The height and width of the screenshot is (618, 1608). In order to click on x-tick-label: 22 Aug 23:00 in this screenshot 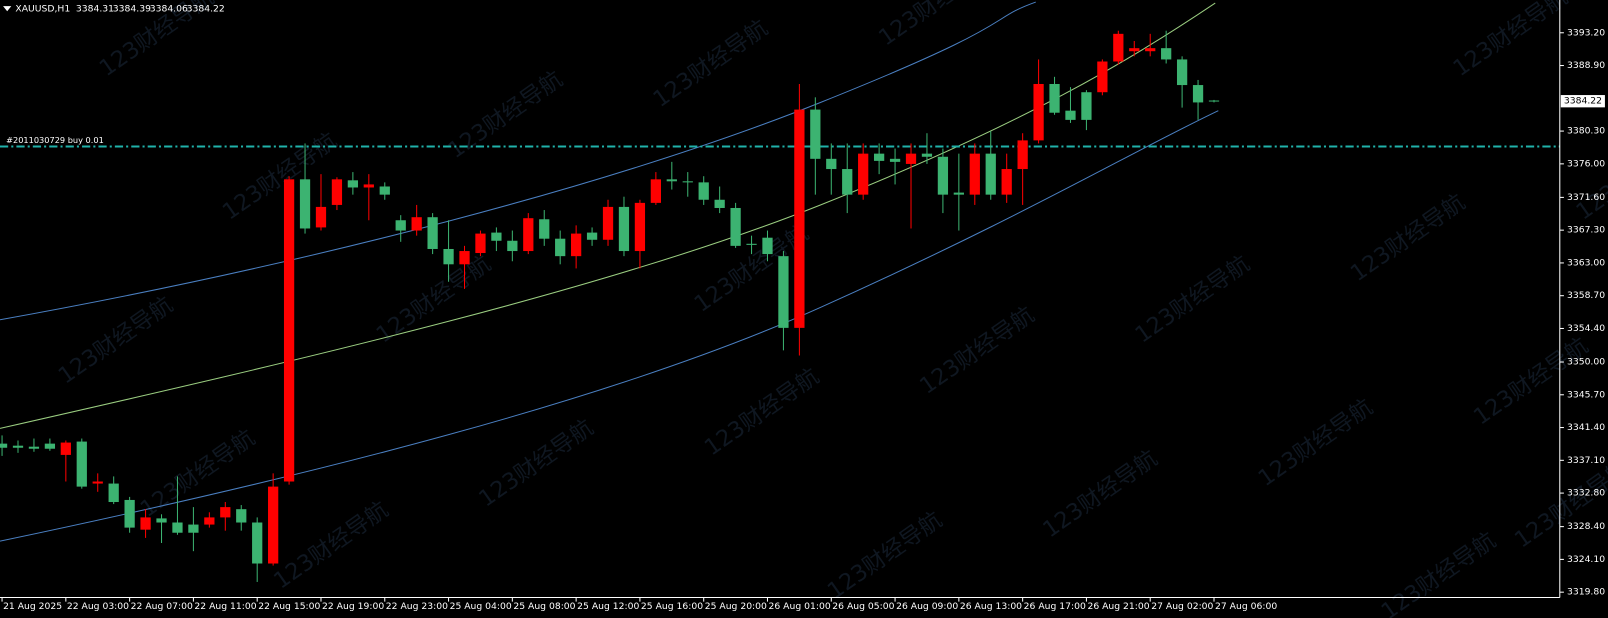, I will do `click(417, 606)`.